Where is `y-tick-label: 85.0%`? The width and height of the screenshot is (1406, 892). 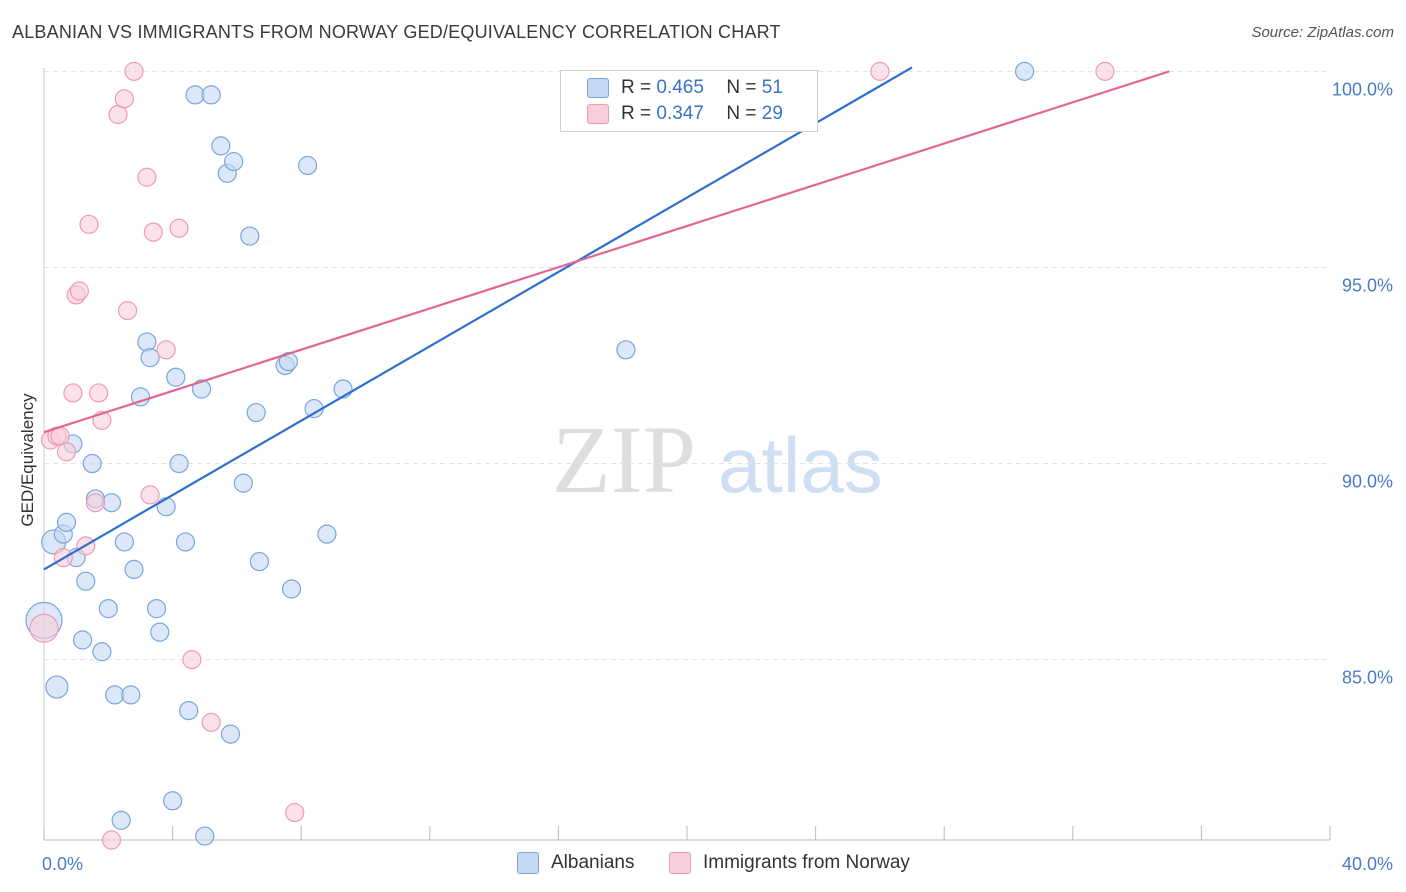
y-tick-label: 85.0% is located at coordinates (1367, 678).